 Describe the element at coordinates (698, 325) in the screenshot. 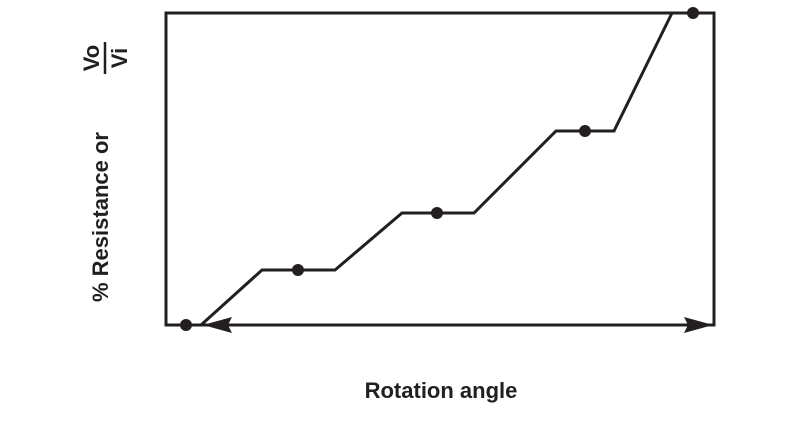

I see `arrow-head-right` at that location.